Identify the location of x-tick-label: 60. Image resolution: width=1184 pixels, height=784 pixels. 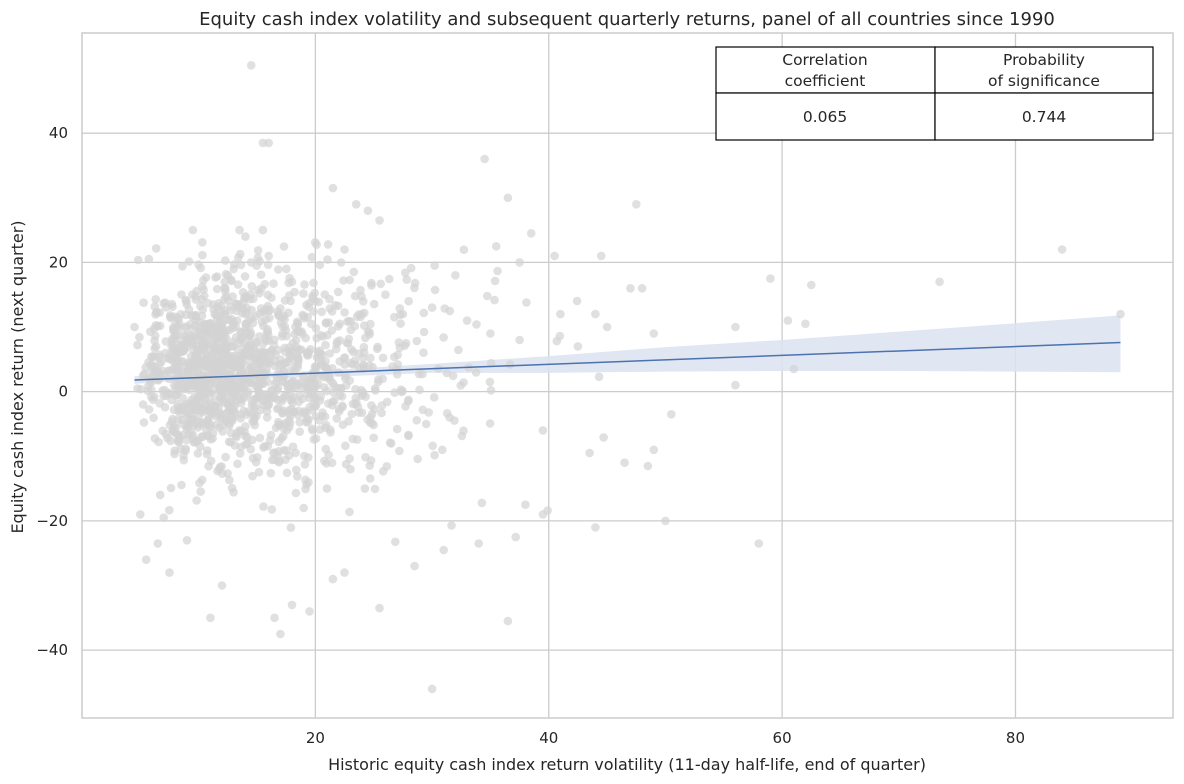
(782, 738).